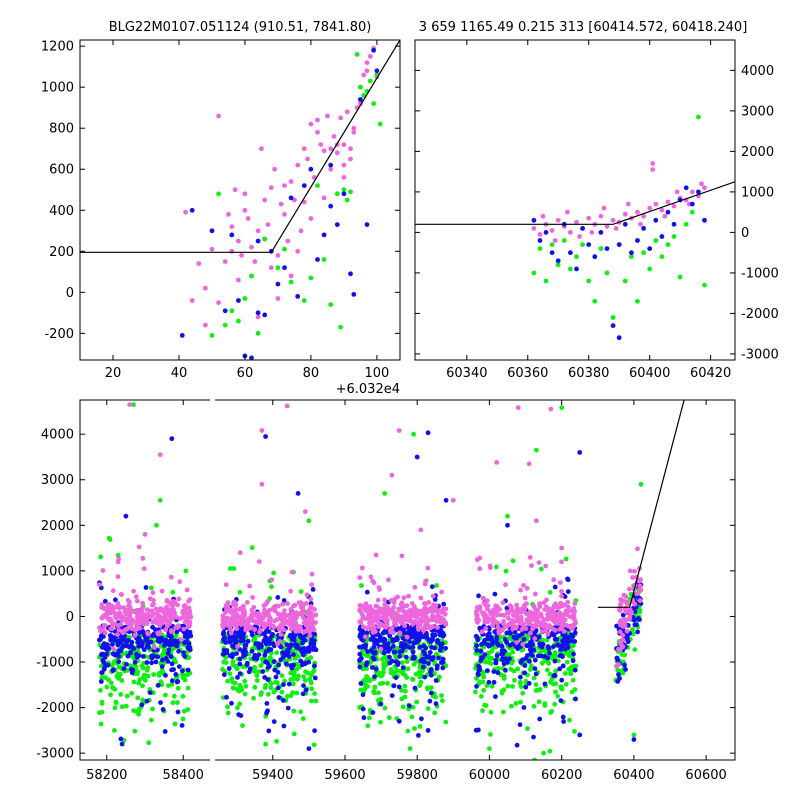 Image resolution: width=800 pixels, height=800 pixels. Describe the element at coordinates (385, 493) in the screenshot. I see `outlier-point-green` at that location.